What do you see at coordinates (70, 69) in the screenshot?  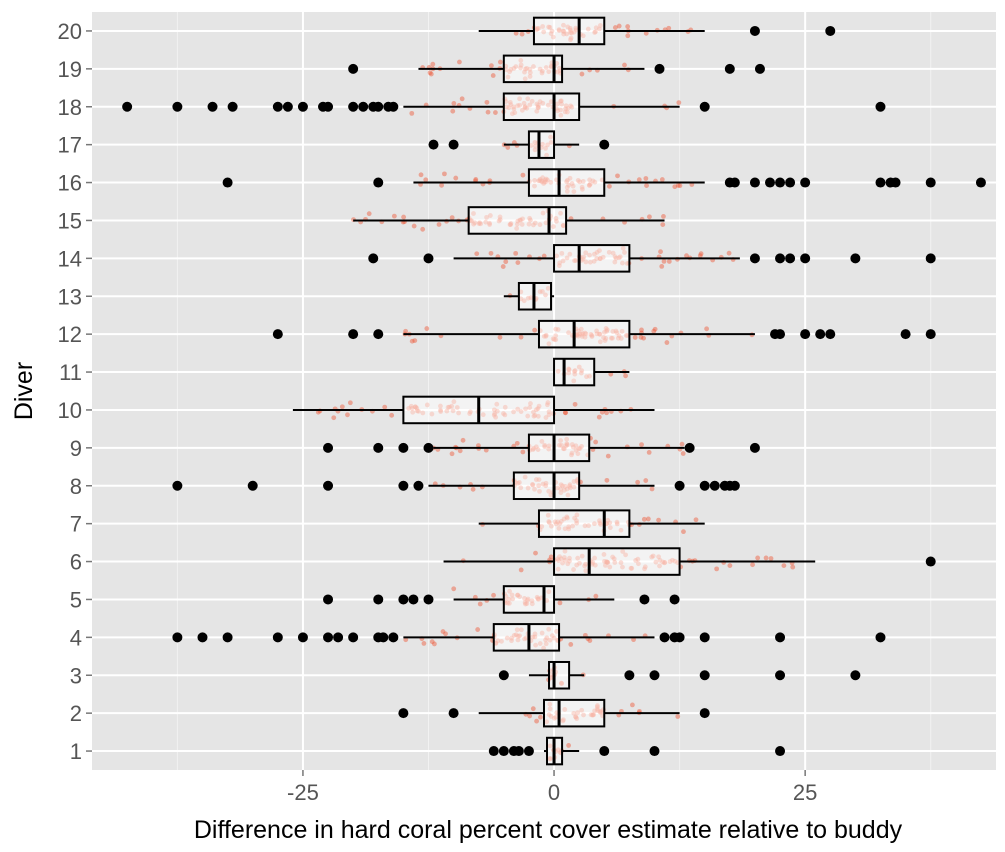 I see `y-tick-label: 19` at bounding box center [70, 69].